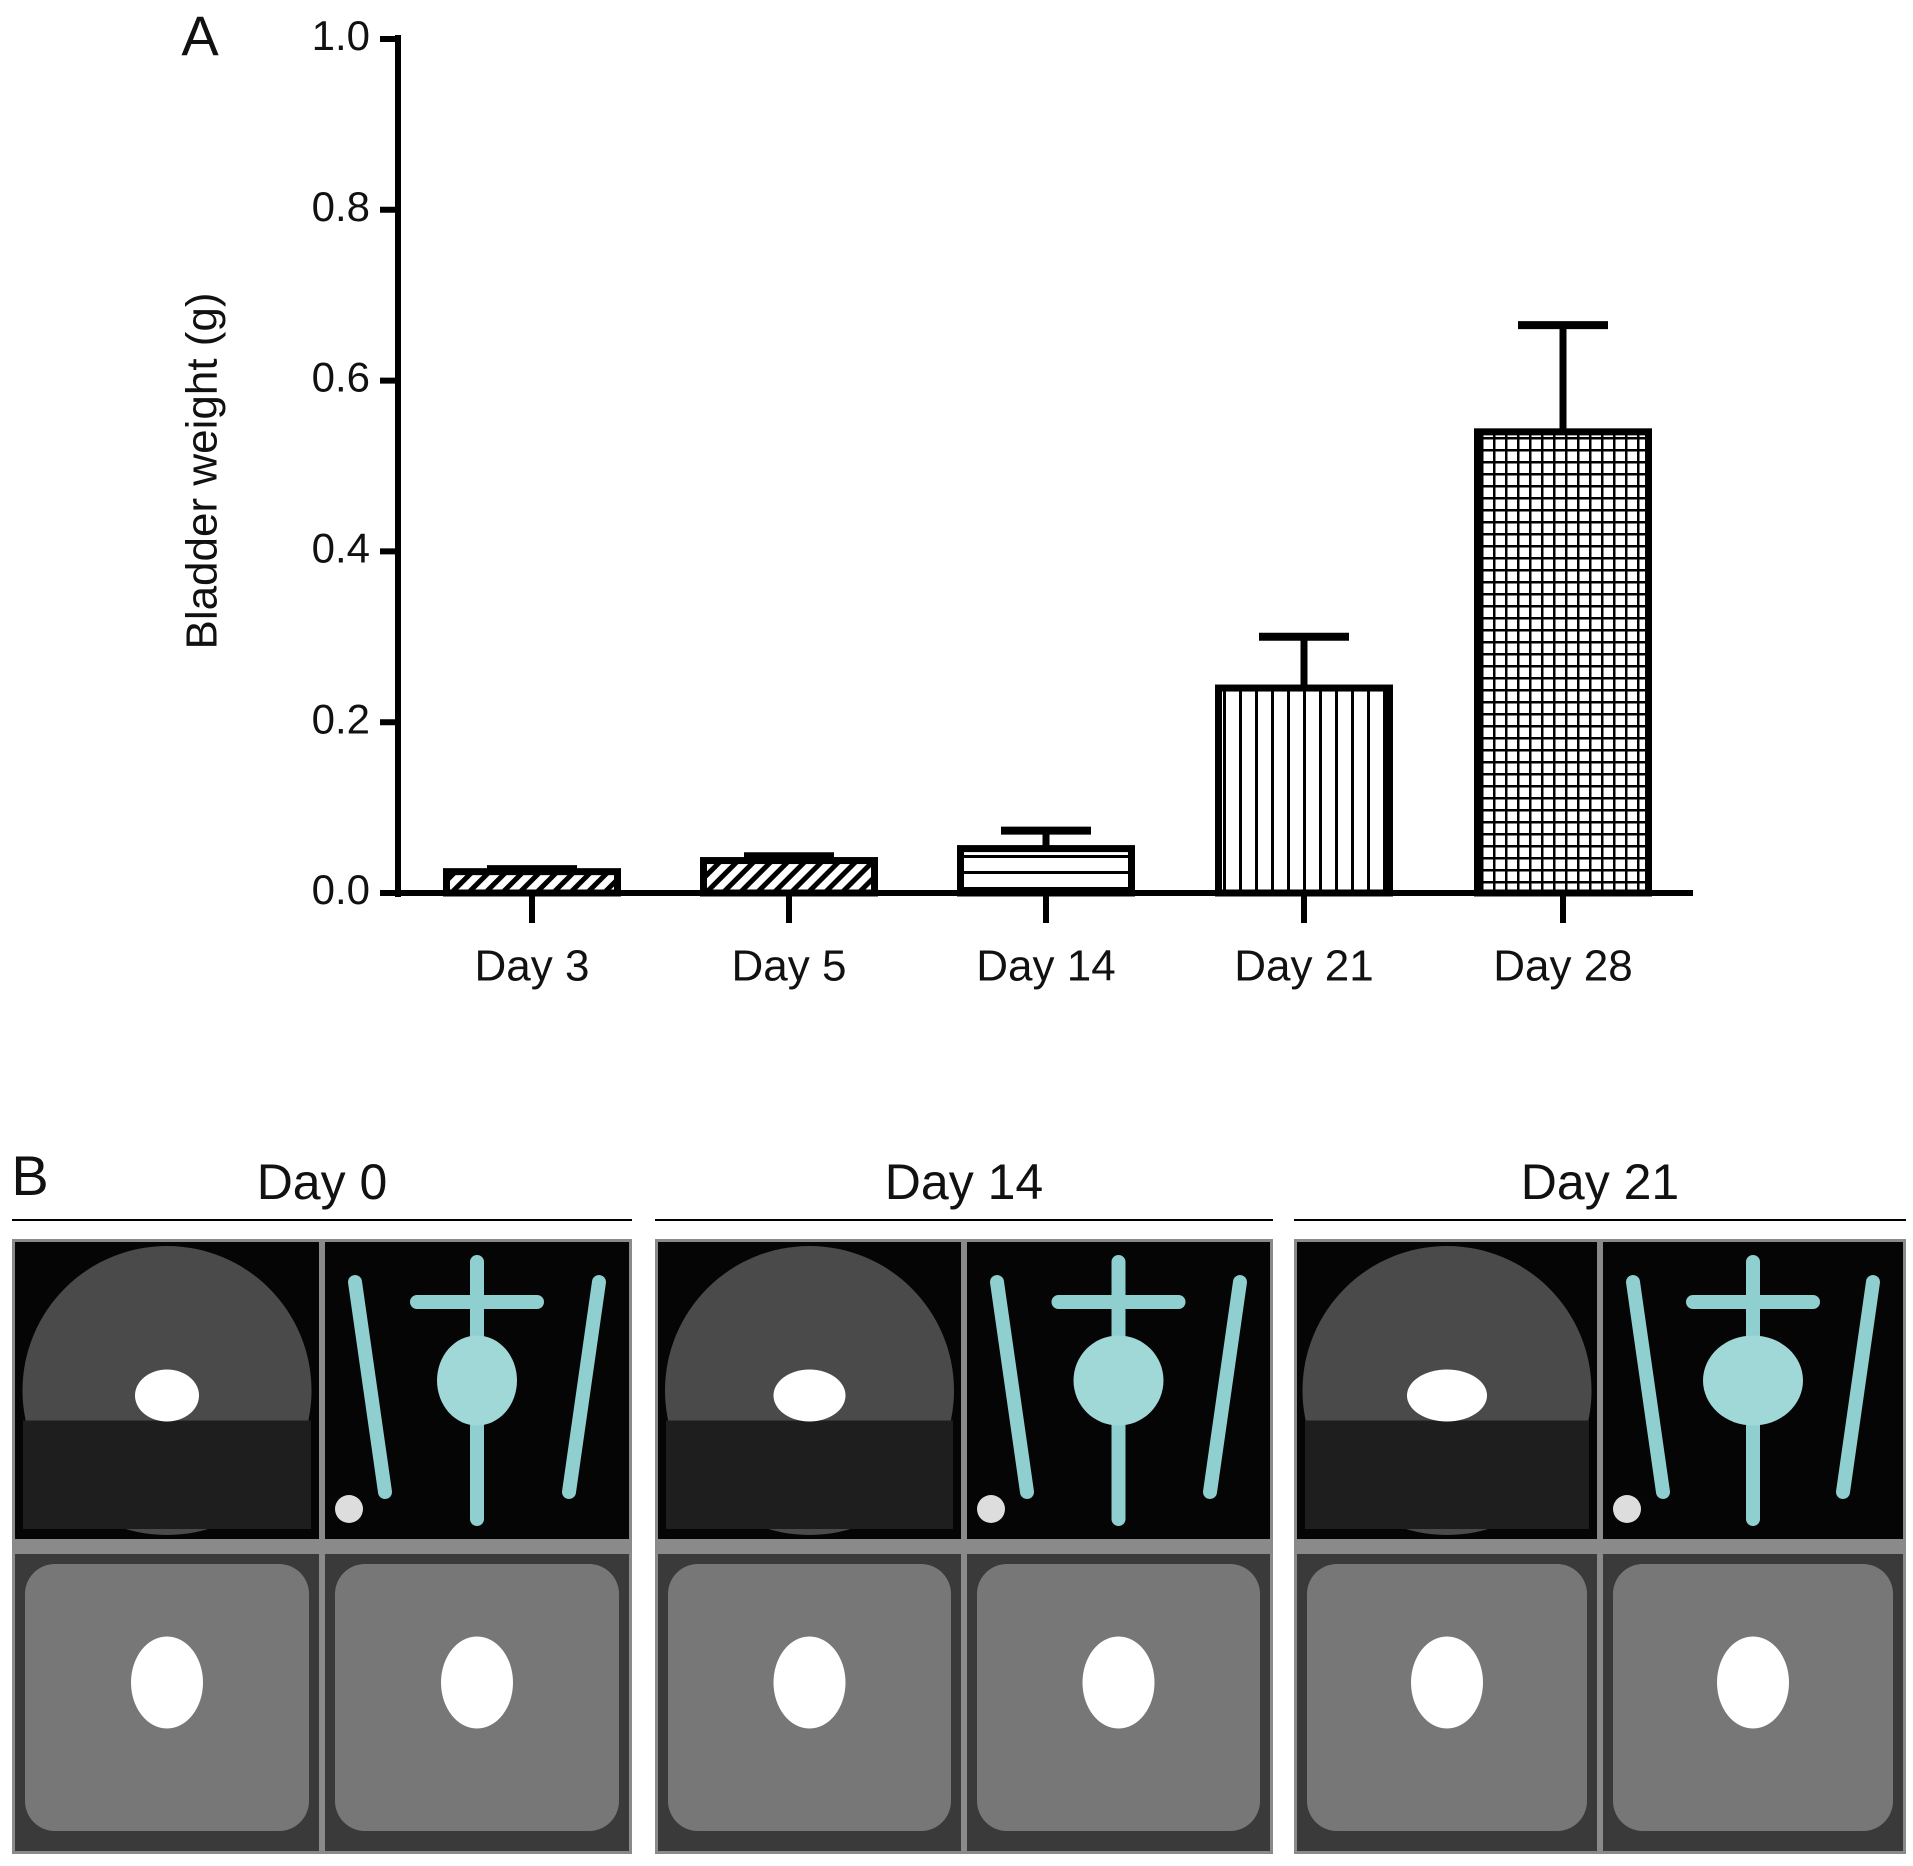 This screenshot has width=1913, height=1866. What do you see at coordinates (29, 1175) in the screenshot?
I see `panel-label: B` at bounding box center [29, 1175].